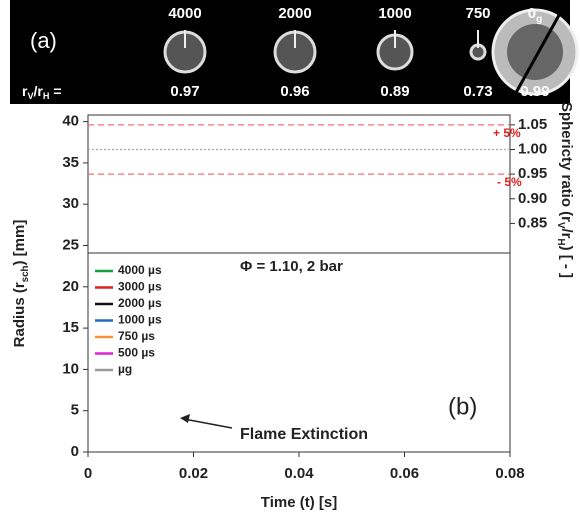  I want to click on annotation: (b), so click(462, 406).